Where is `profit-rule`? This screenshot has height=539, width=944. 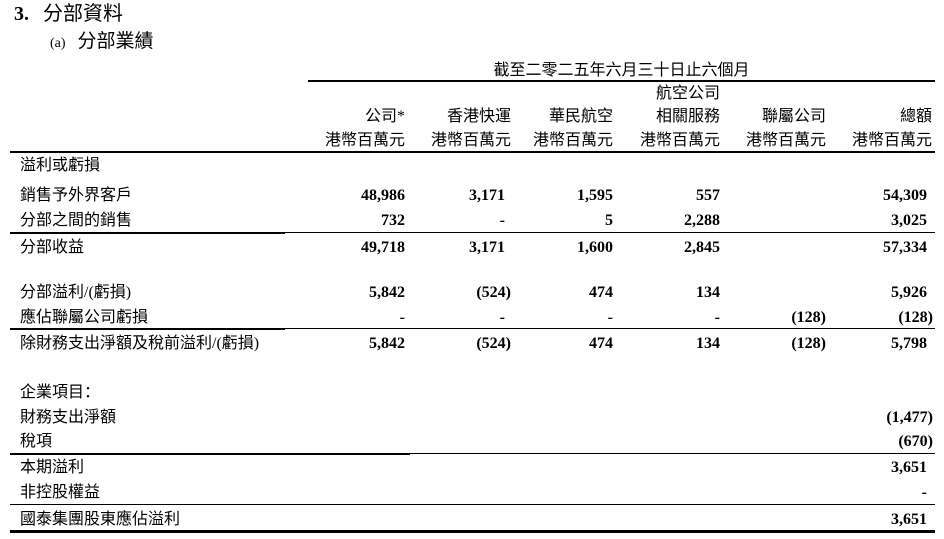 profit-rule is located at coordinates (610, 328).